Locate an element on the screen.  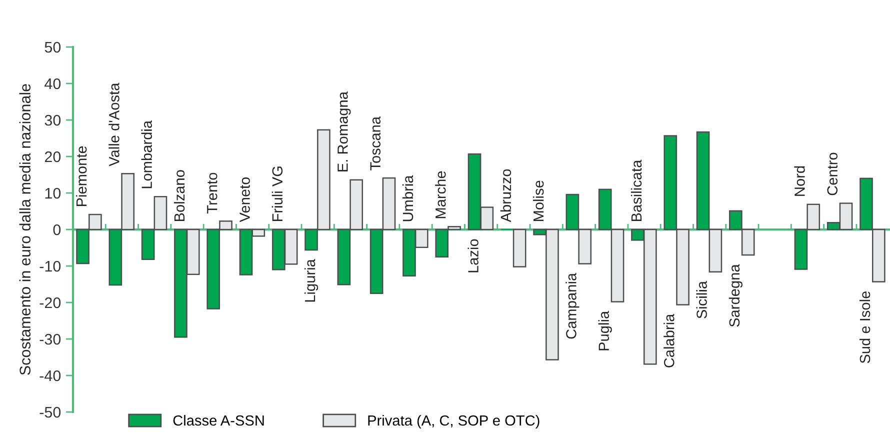
x-tick-label: Bolzano is located at coordinates (179, 196).